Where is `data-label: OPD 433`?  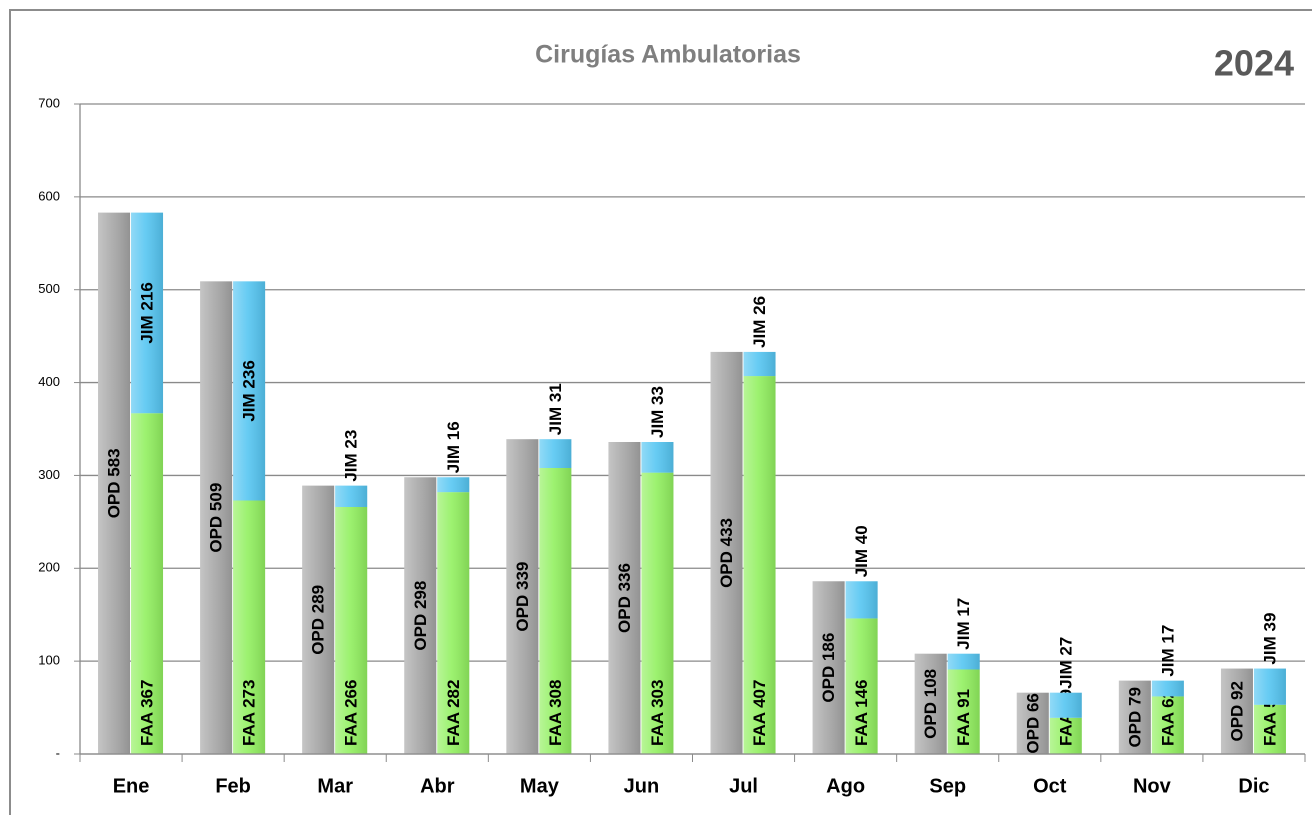 data-label: OPD 433 is located at coordinates (726, 553).